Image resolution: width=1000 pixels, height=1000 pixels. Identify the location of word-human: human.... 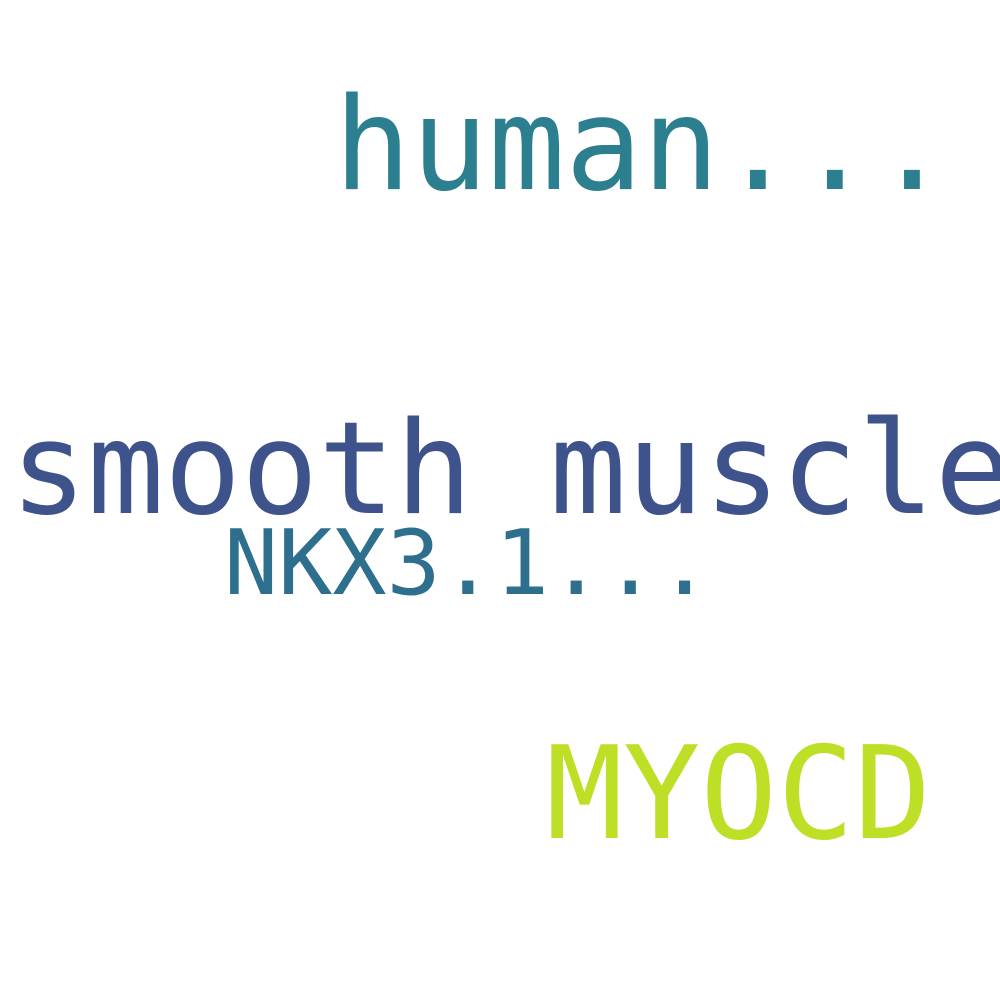
(642, 145).